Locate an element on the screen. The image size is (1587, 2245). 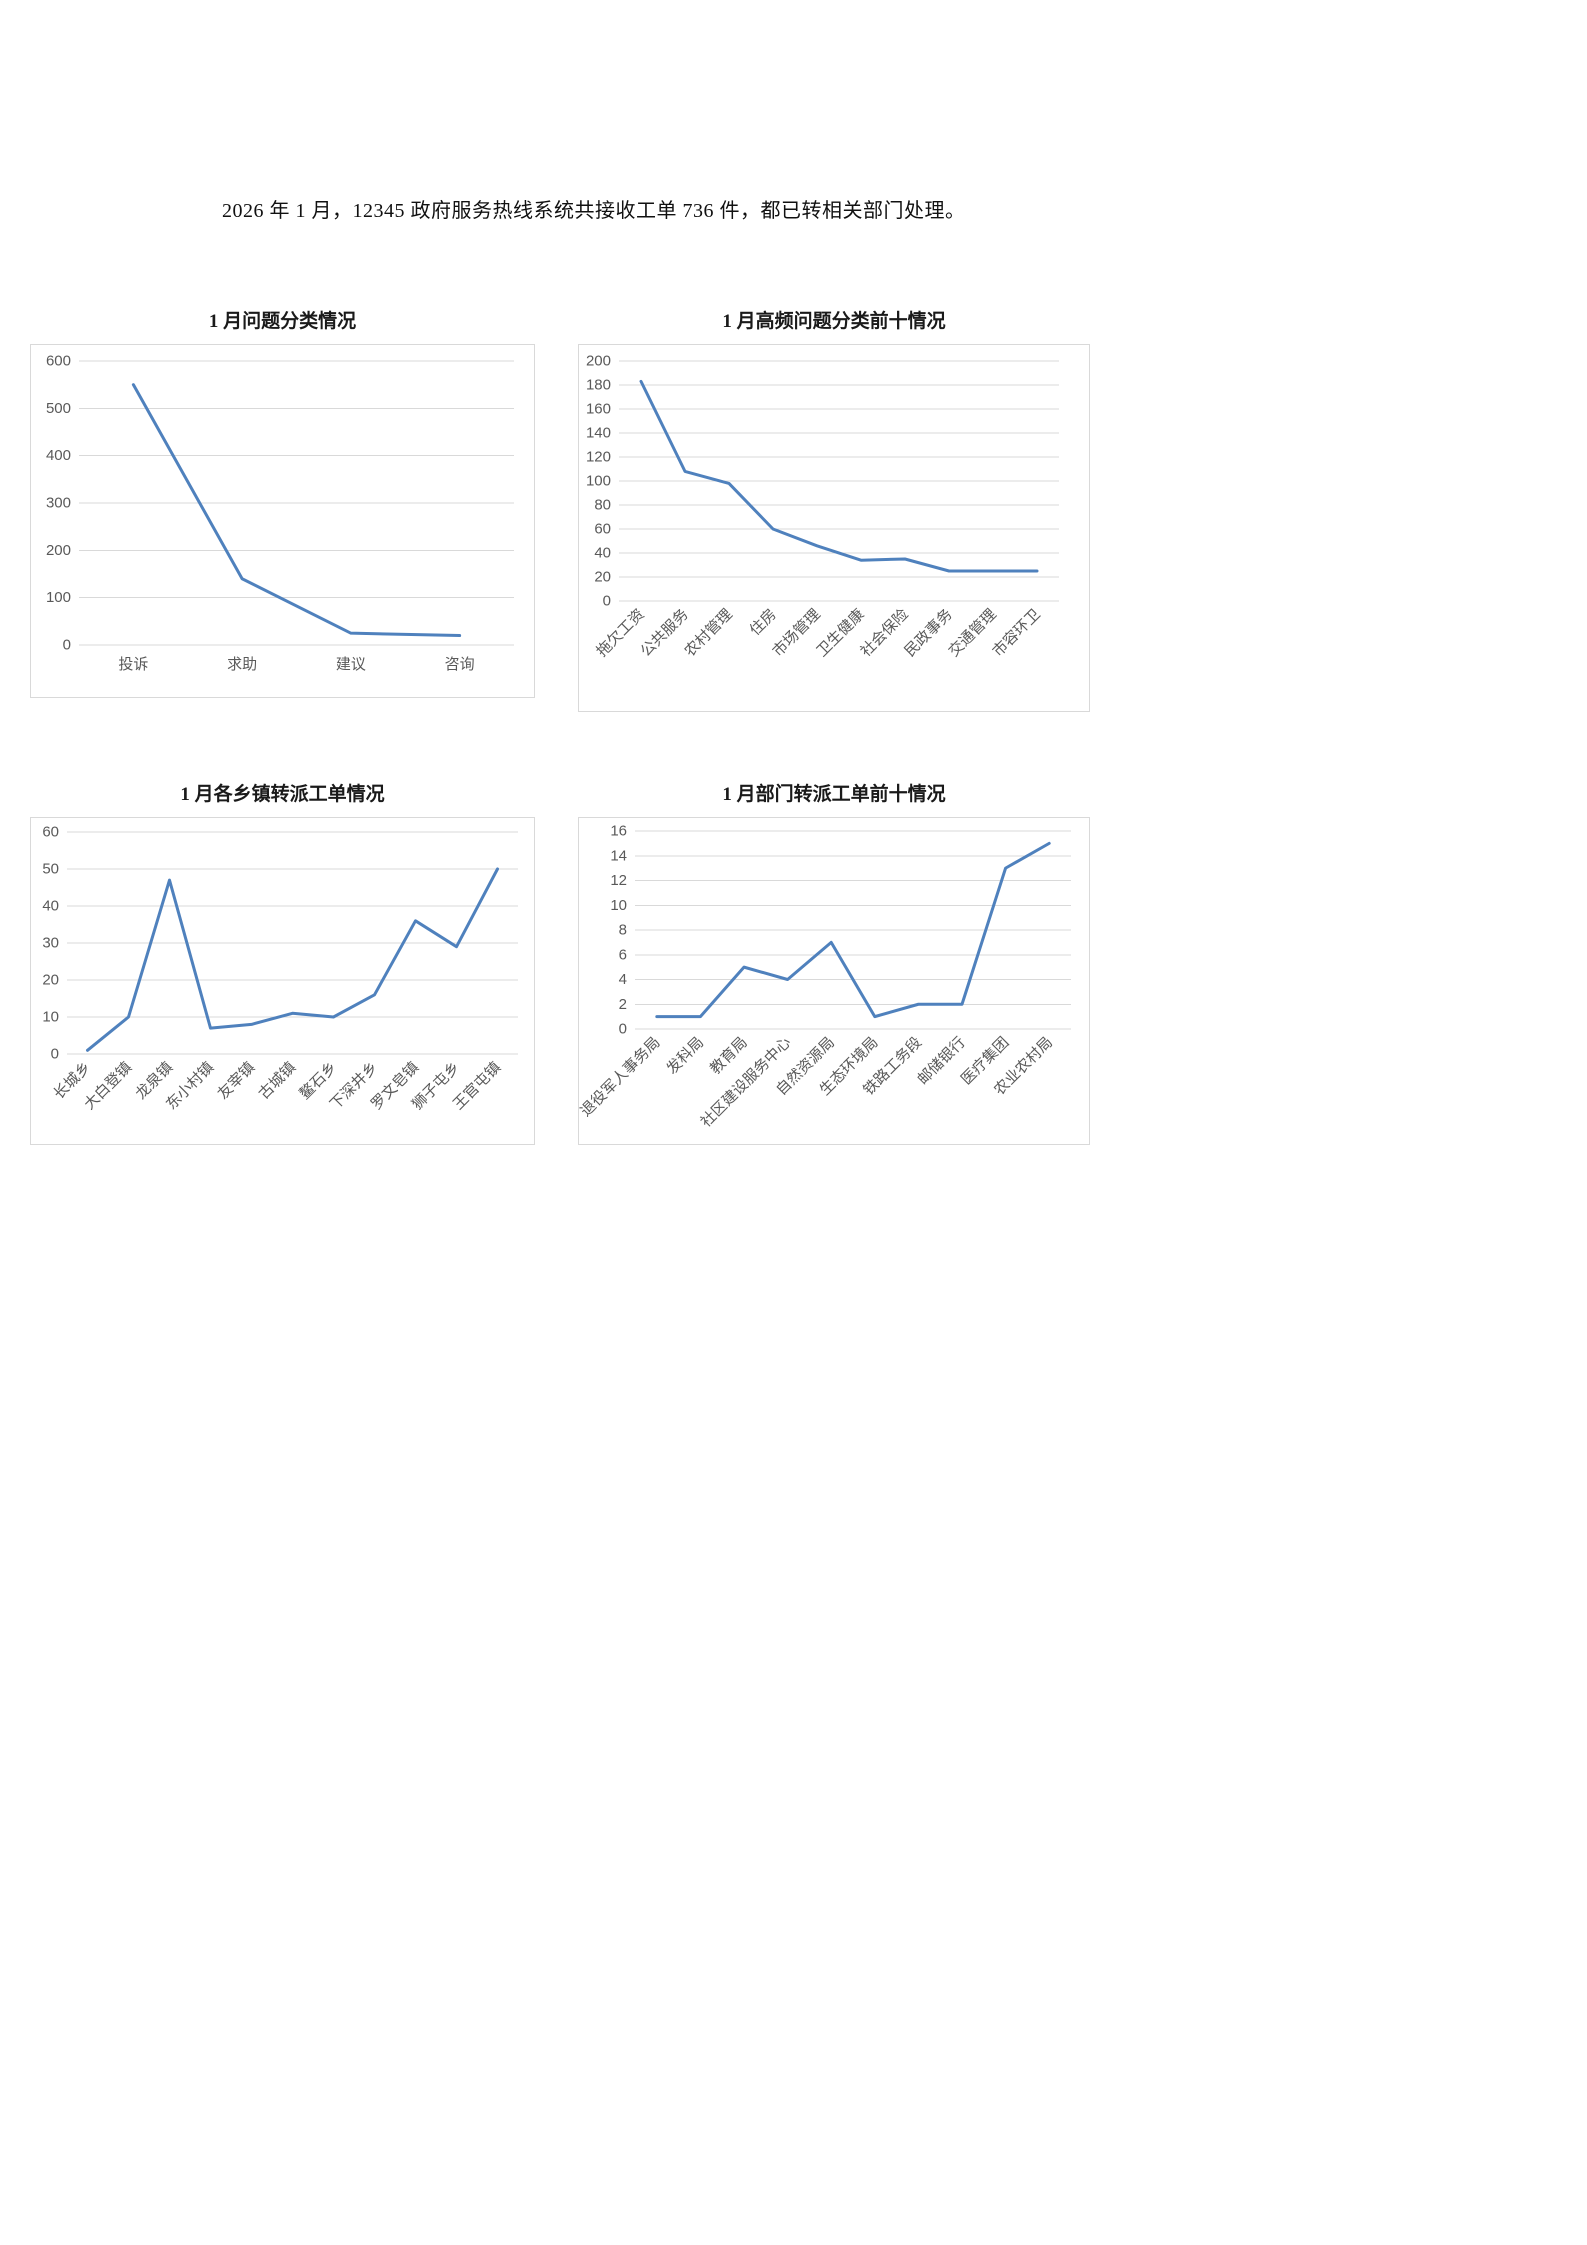
x-axis-category-label: 卫生健康 is located at coordinates (840, 633).